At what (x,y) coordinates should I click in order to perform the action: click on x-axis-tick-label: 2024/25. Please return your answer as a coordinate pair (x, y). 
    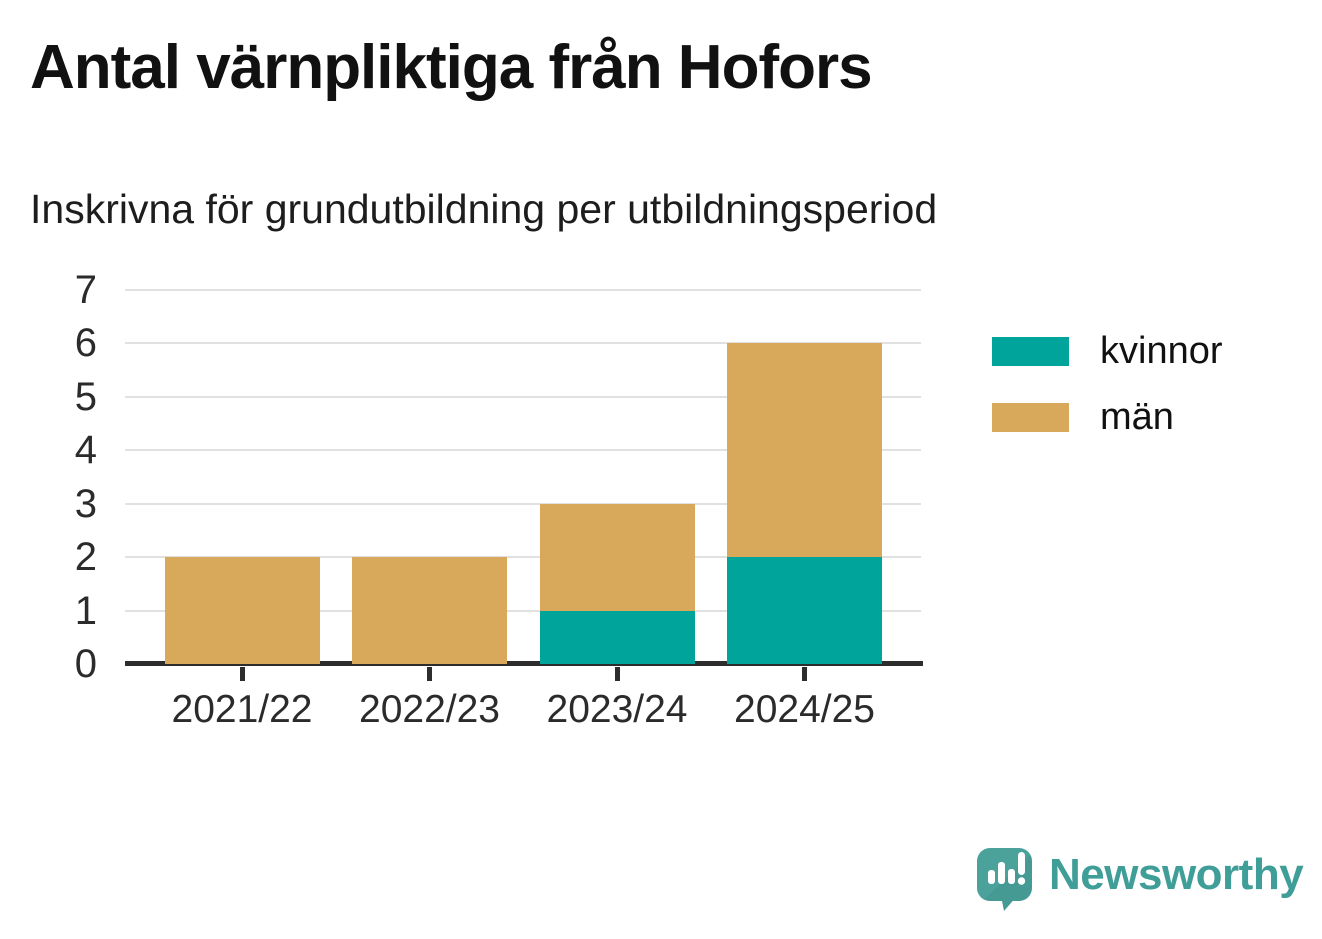
    Looking at the image, I should click on (804, 709).